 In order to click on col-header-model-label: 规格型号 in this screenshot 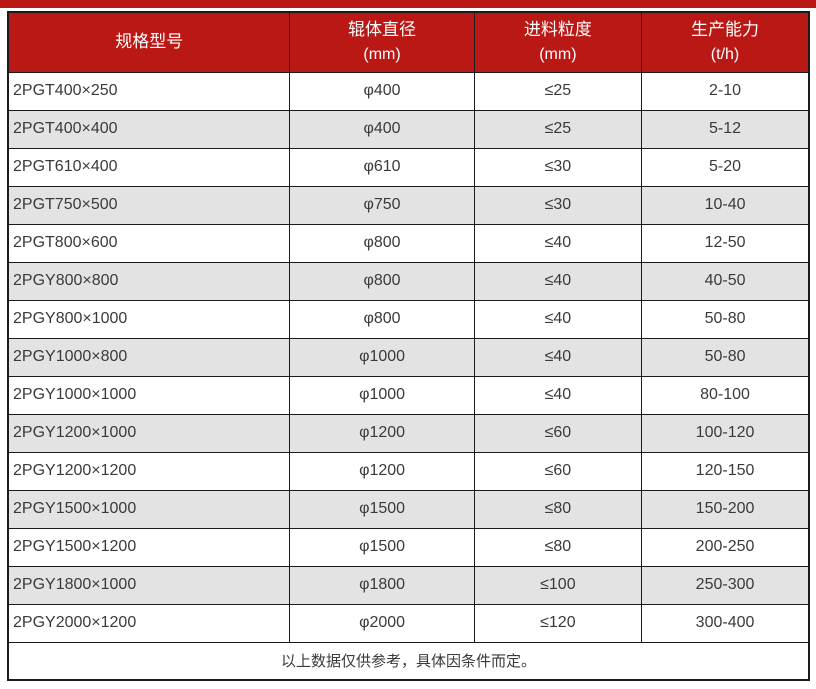, I will do `click(149, 42)`.